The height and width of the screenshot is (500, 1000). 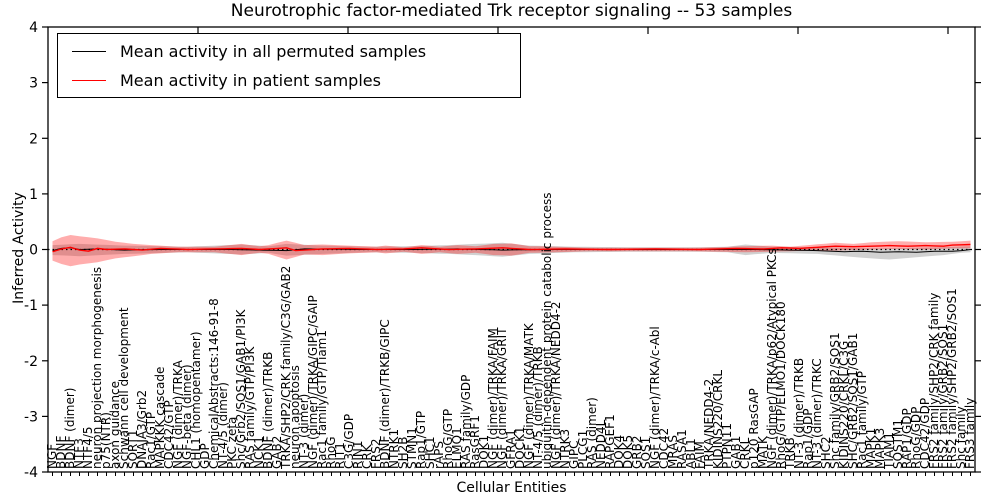 What do you see at coordinates (33, 251) in the screenshot?
I see `y-tick-label: 0` at bounding box center [33, 251].